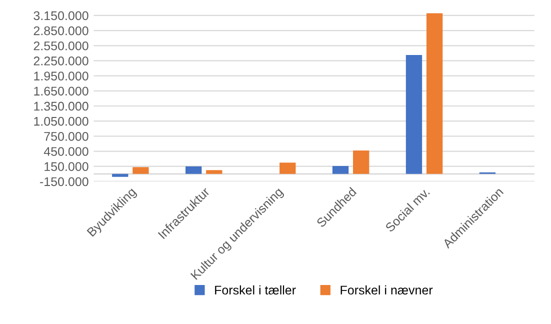 This screenshot has width=551, height=324. Describe the element at coordinates (64, 181) in the screenshot. I see `y-tick-label: -150.000` at that location.